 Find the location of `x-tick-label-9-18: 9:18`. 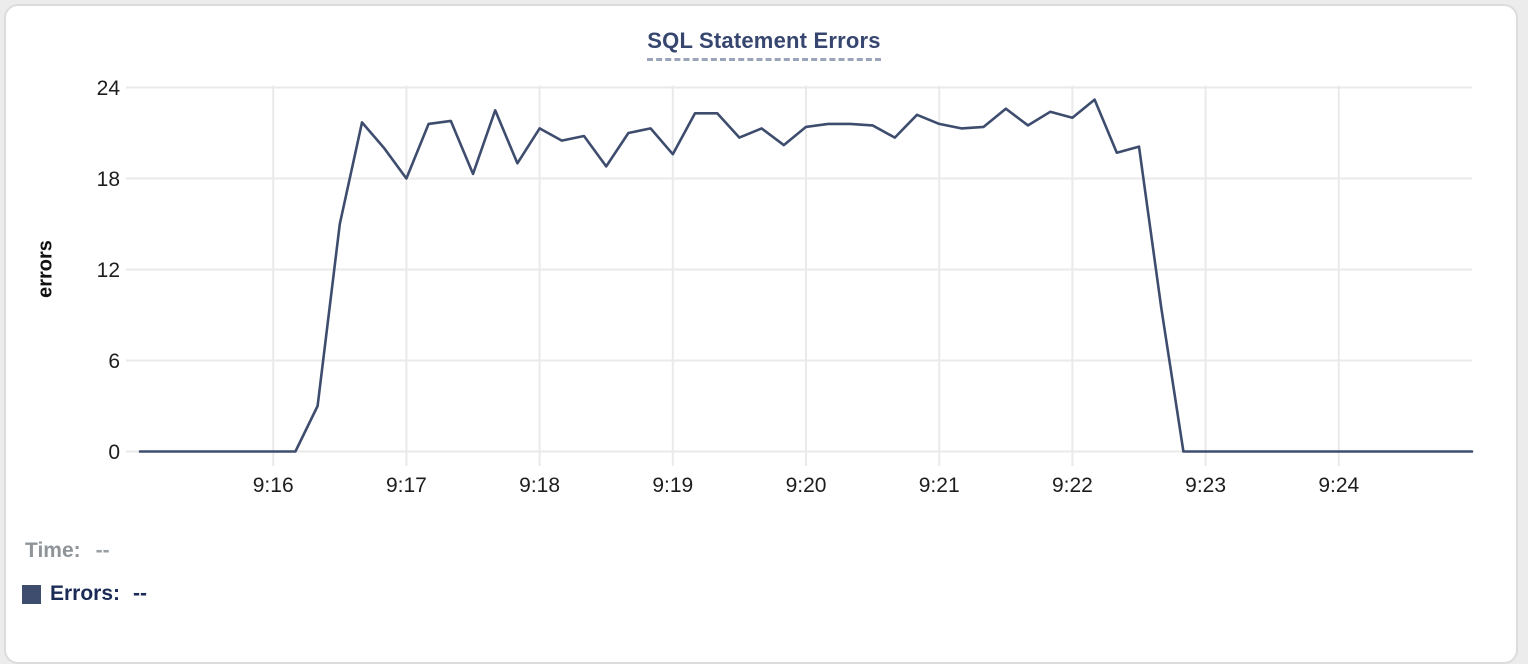

x-tick-label-9-18: 9:18 is located at coordinates (539, 485).